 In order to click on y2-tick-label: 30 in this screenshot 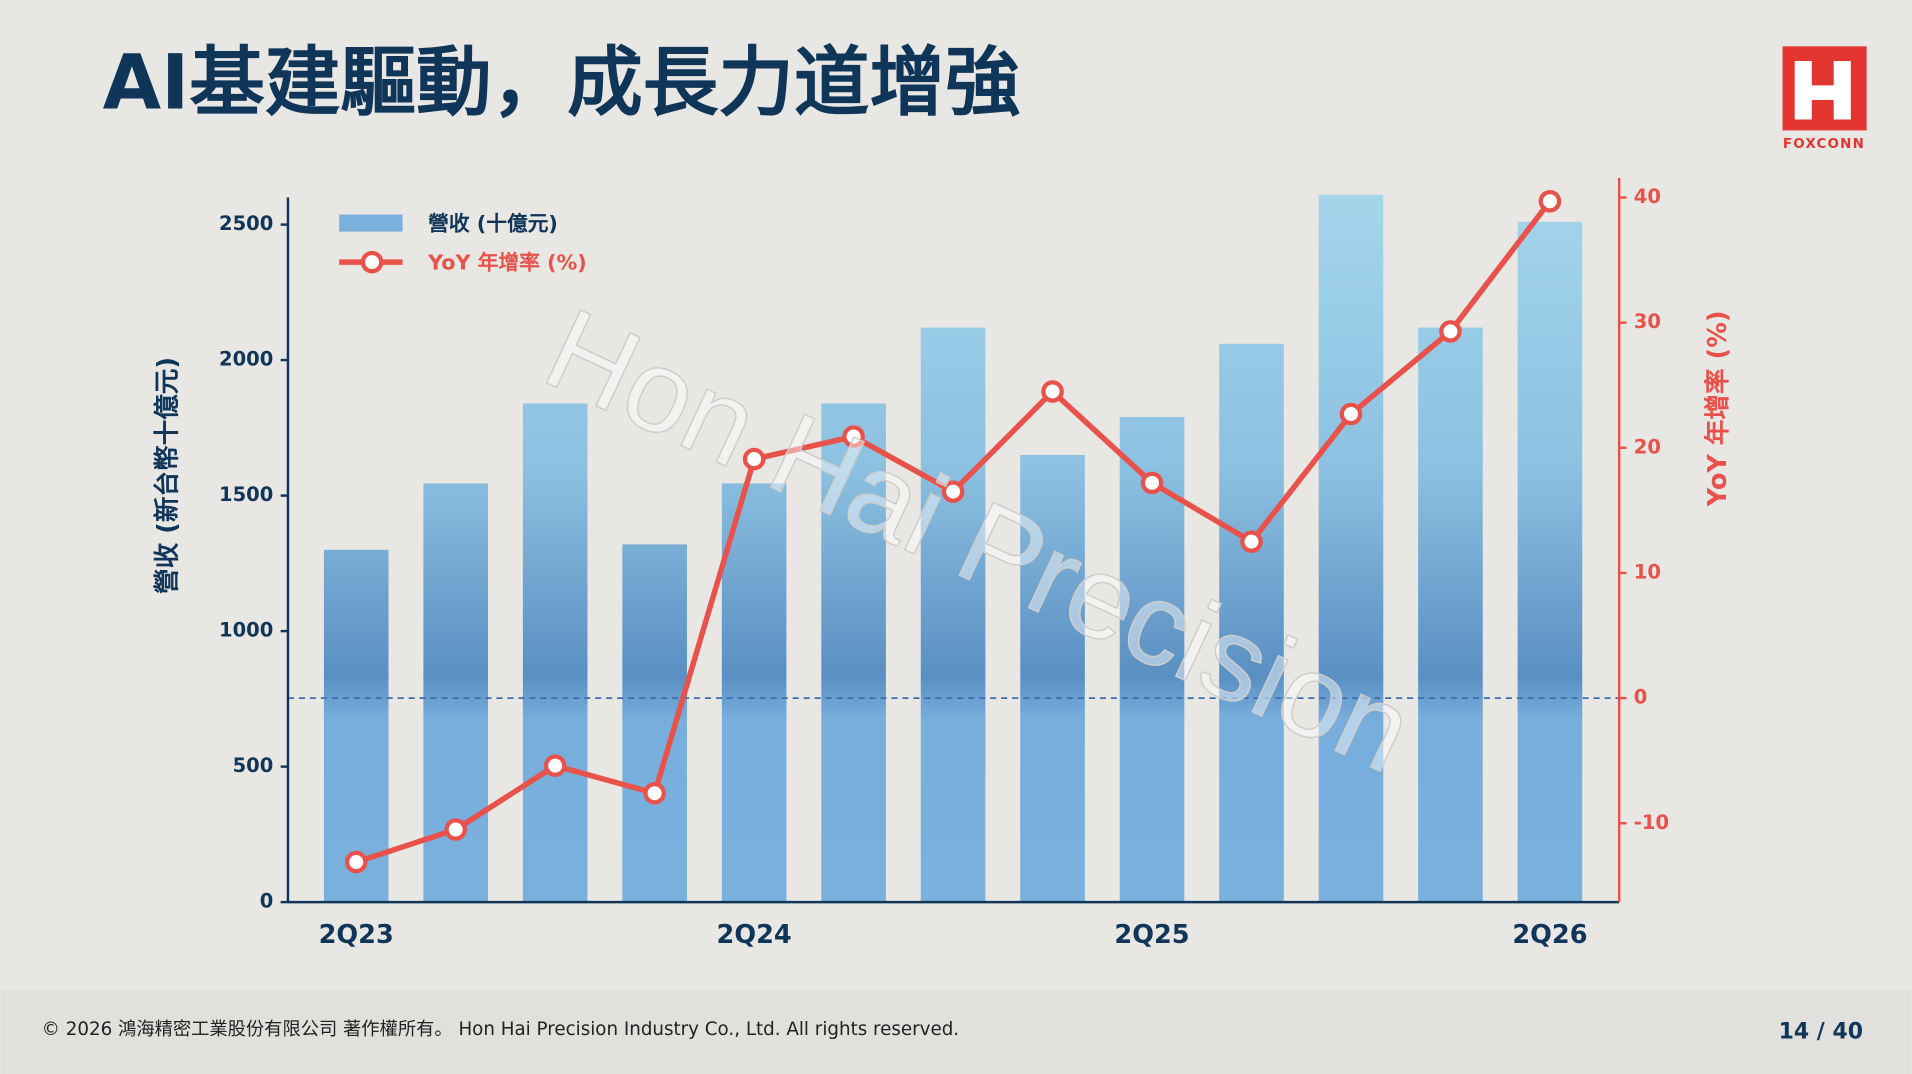, I will do `click(1647, 321)`.